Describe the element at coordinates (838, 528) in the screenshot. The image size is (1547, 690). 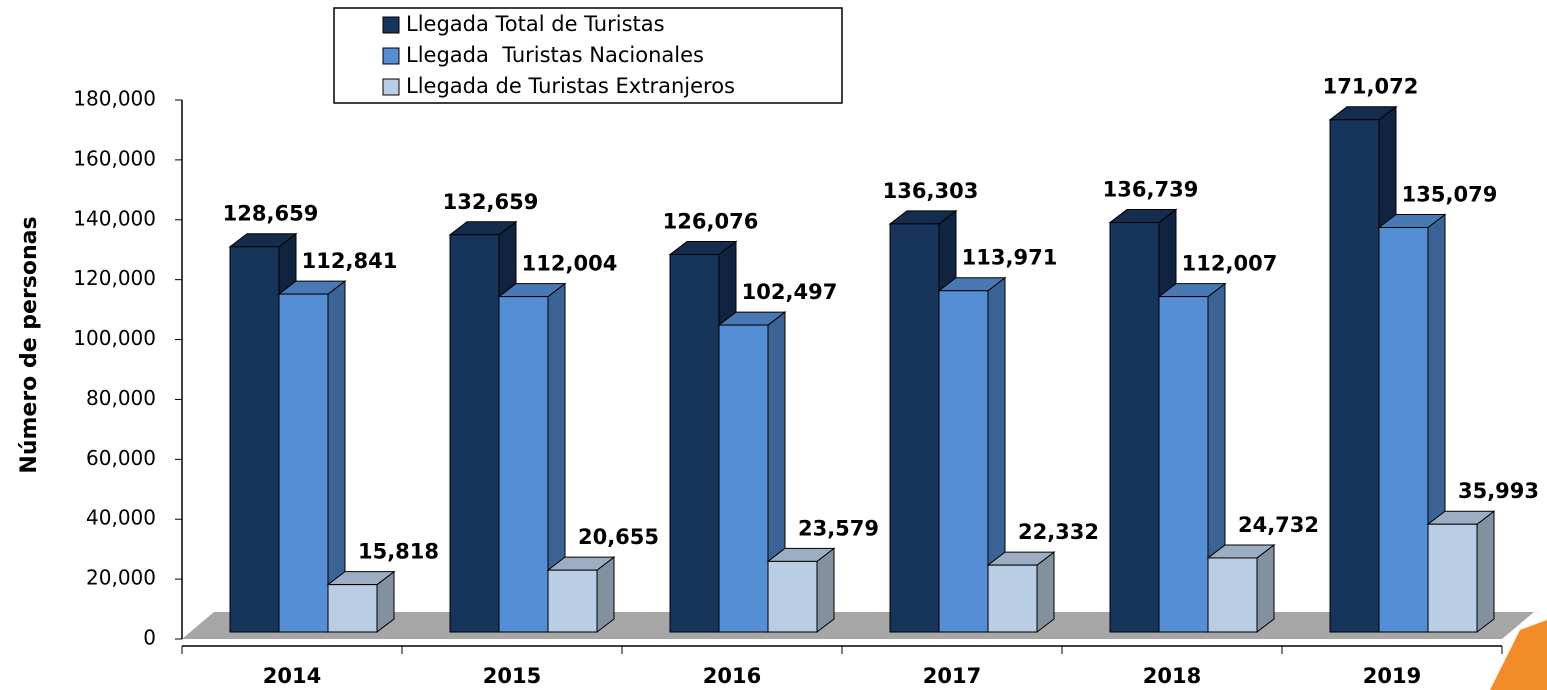
I see `data-label: 23,579` at that location.